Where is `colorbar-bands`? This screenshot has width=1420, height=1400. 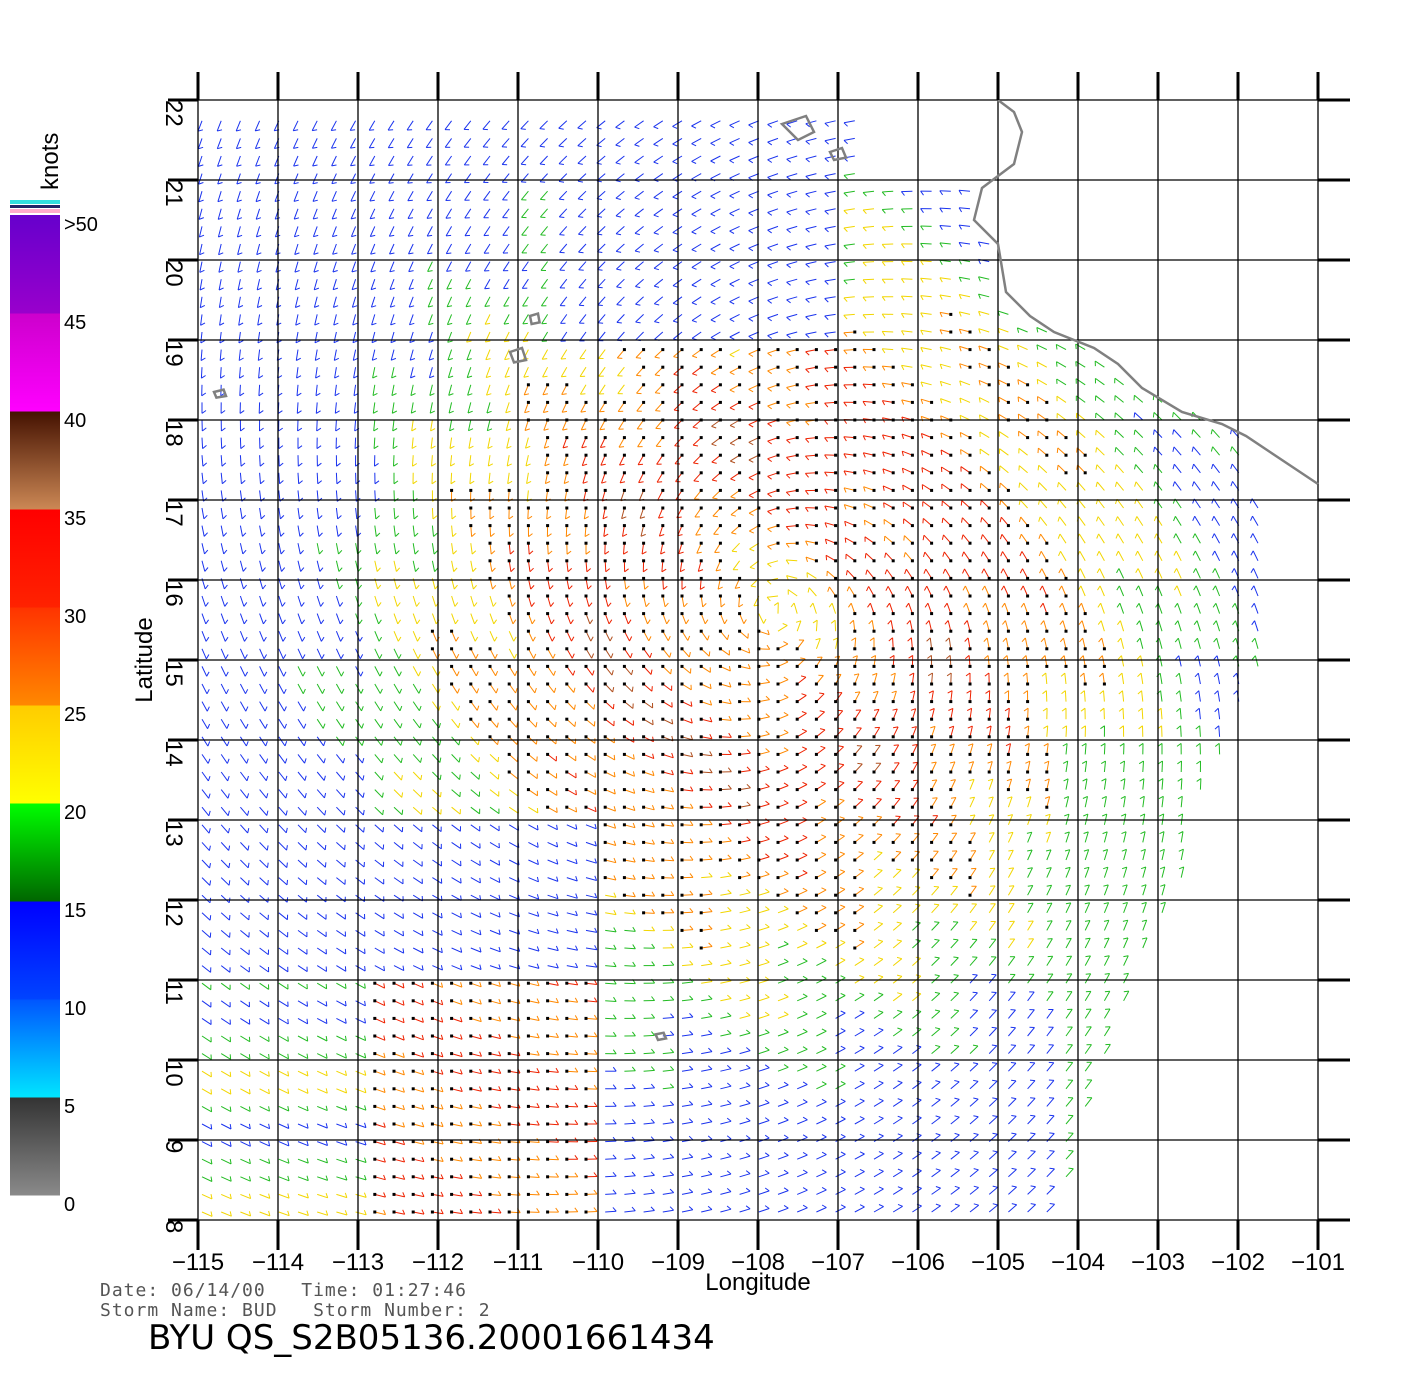 colorbar-bands is located at coordinates (35, 705).